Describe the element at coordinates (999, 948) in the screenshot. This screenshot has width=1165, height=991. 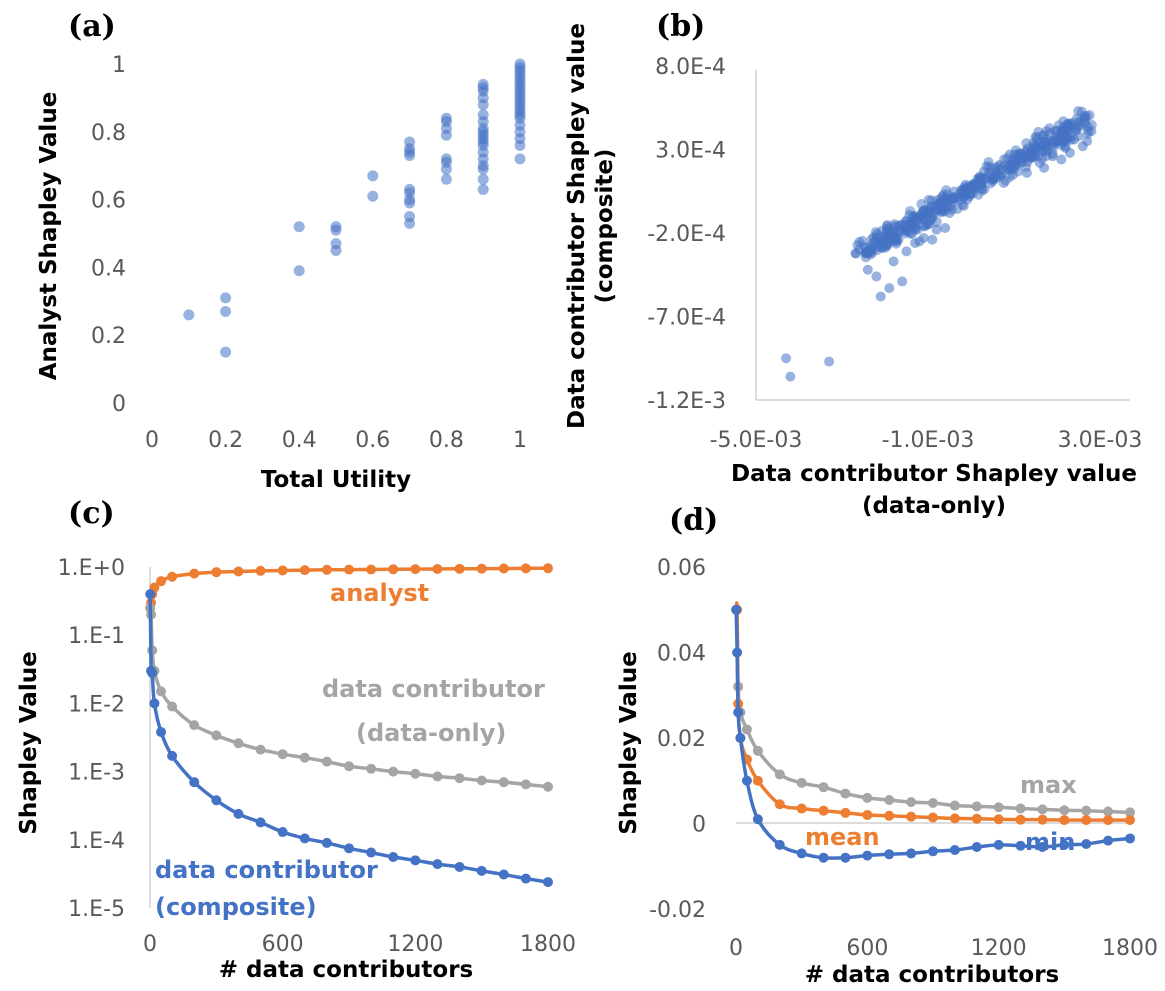
I see `x-tick-label-d: 1200` at that location.